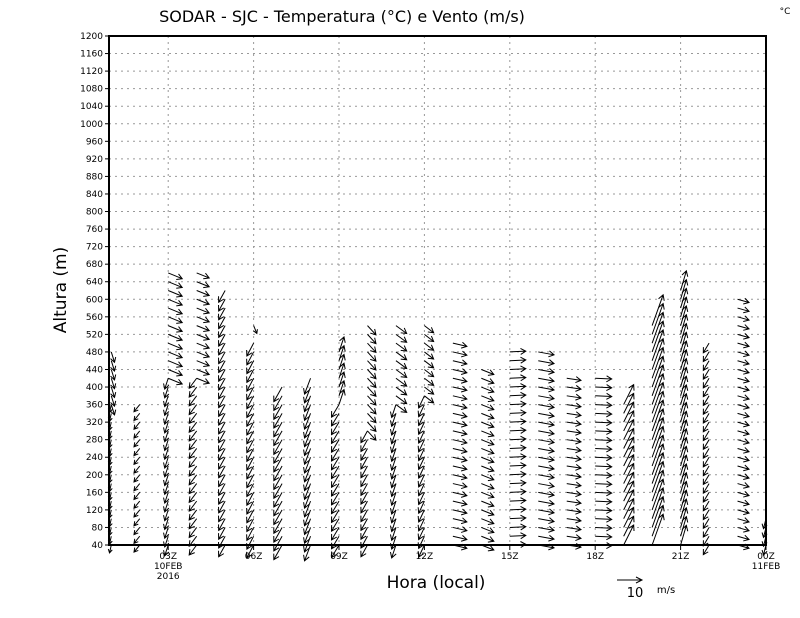 Image resolution: width=800 pixels, height=618 pixels. What do you see at coordinates (94, 353) in the screenshot?
I see `y-tick-label: 480` at bounding box center [94, 353].